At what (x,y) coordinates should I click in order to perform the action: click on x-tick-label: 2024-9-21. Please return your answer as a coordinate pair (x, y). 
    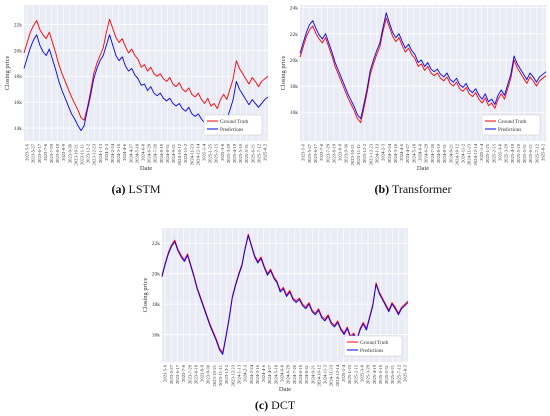
    Looking at the image, I should click on (173, 153).